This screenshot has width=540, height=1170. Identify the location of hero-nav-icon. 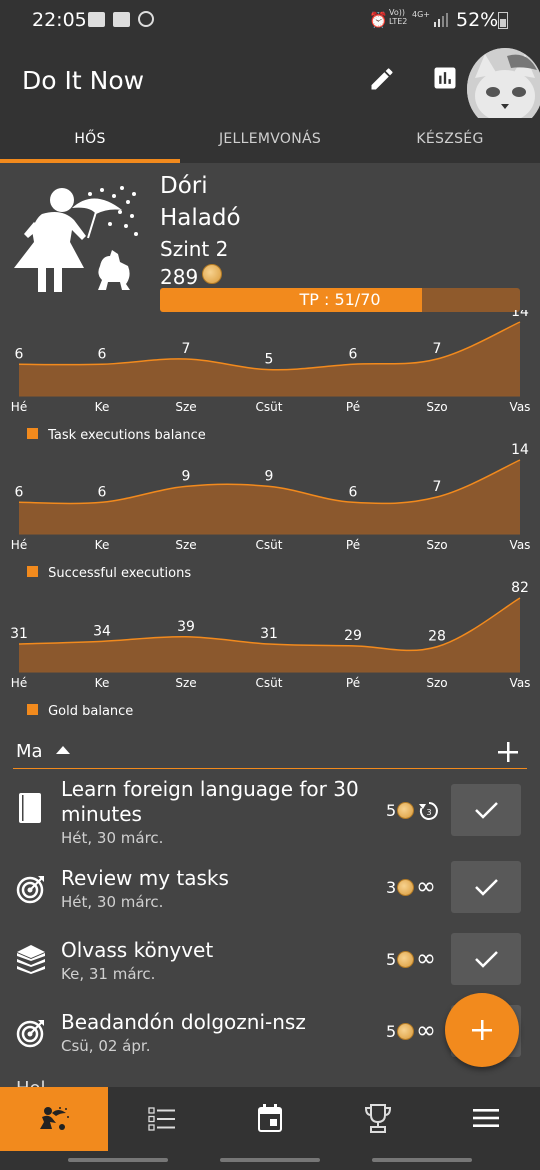
(54, 1118).